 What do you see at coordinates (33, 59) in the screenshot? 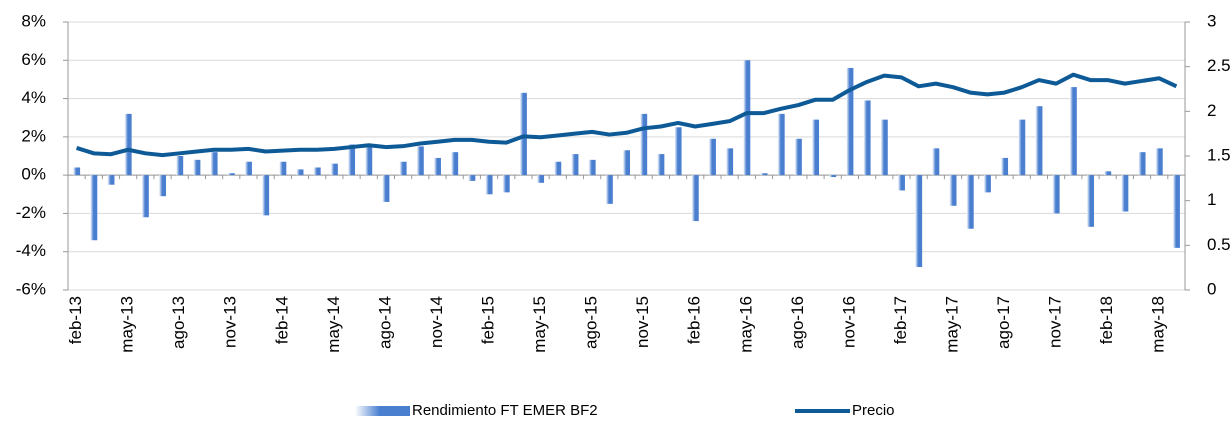
I see `y-tick-label: 6%` at bounding box center [33, 59].